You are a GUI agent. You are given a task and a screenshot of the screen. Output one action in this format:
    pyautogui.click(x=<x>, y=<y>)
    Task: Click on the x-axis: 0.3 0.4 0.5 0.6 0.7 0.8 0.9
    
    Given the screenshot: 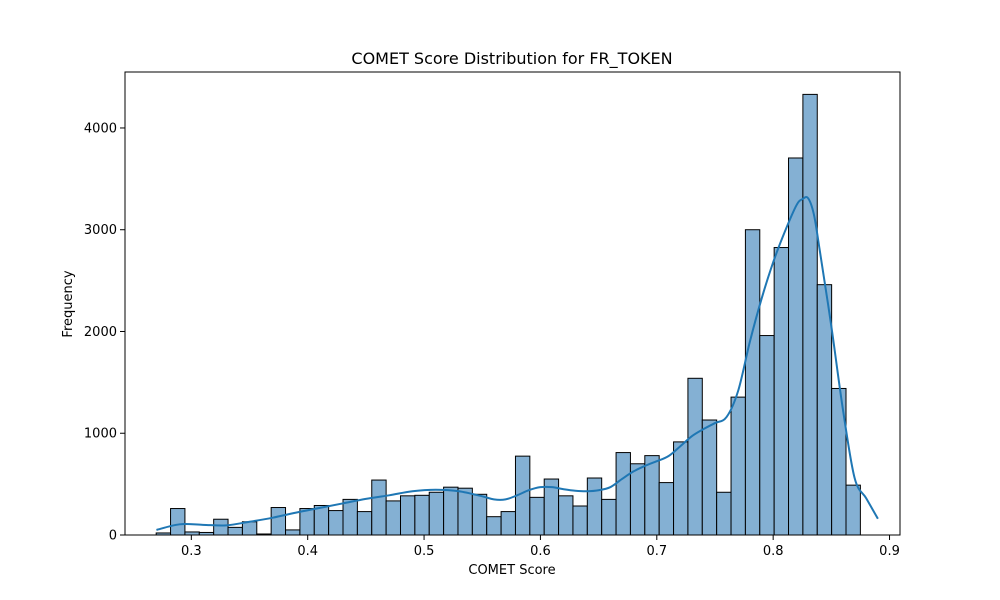 What is the action you would take?
    pyautogui.click(x=540, y=547)
    